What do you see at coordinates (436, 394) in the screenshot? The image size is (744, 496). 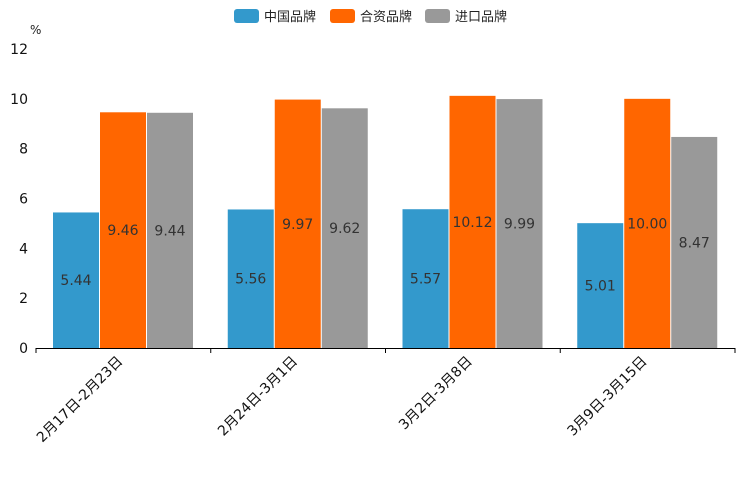 I see `x-tick-label-3: 3月2日-3月8日` at bounding box center [436, 394].